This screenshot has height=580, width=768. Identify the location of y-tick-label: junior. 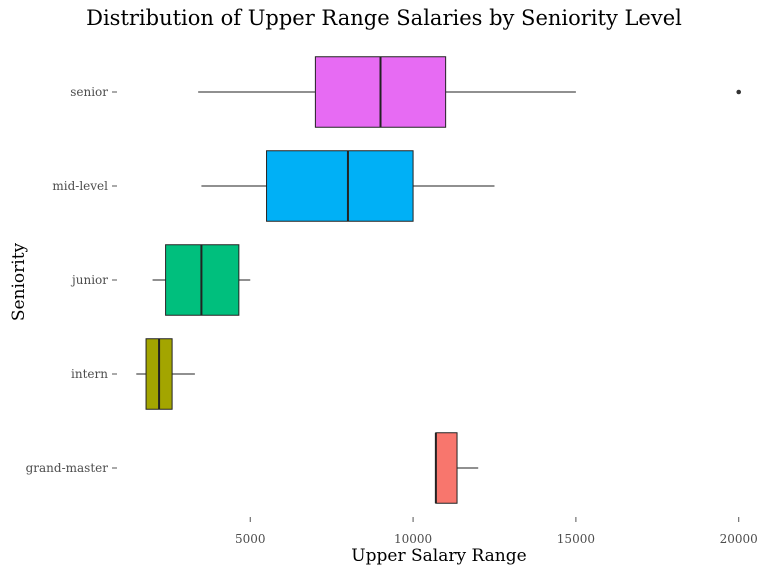
(89, 280).